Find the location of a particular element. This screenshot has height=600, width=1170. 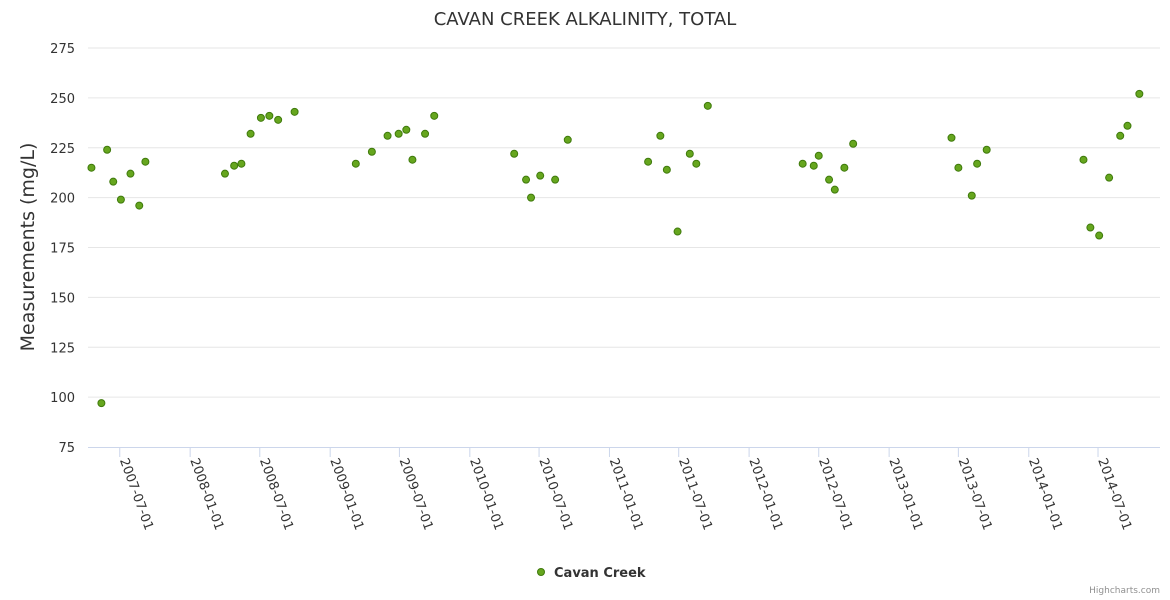

legend: Cavan Creek is located at coordinates (591, 573).